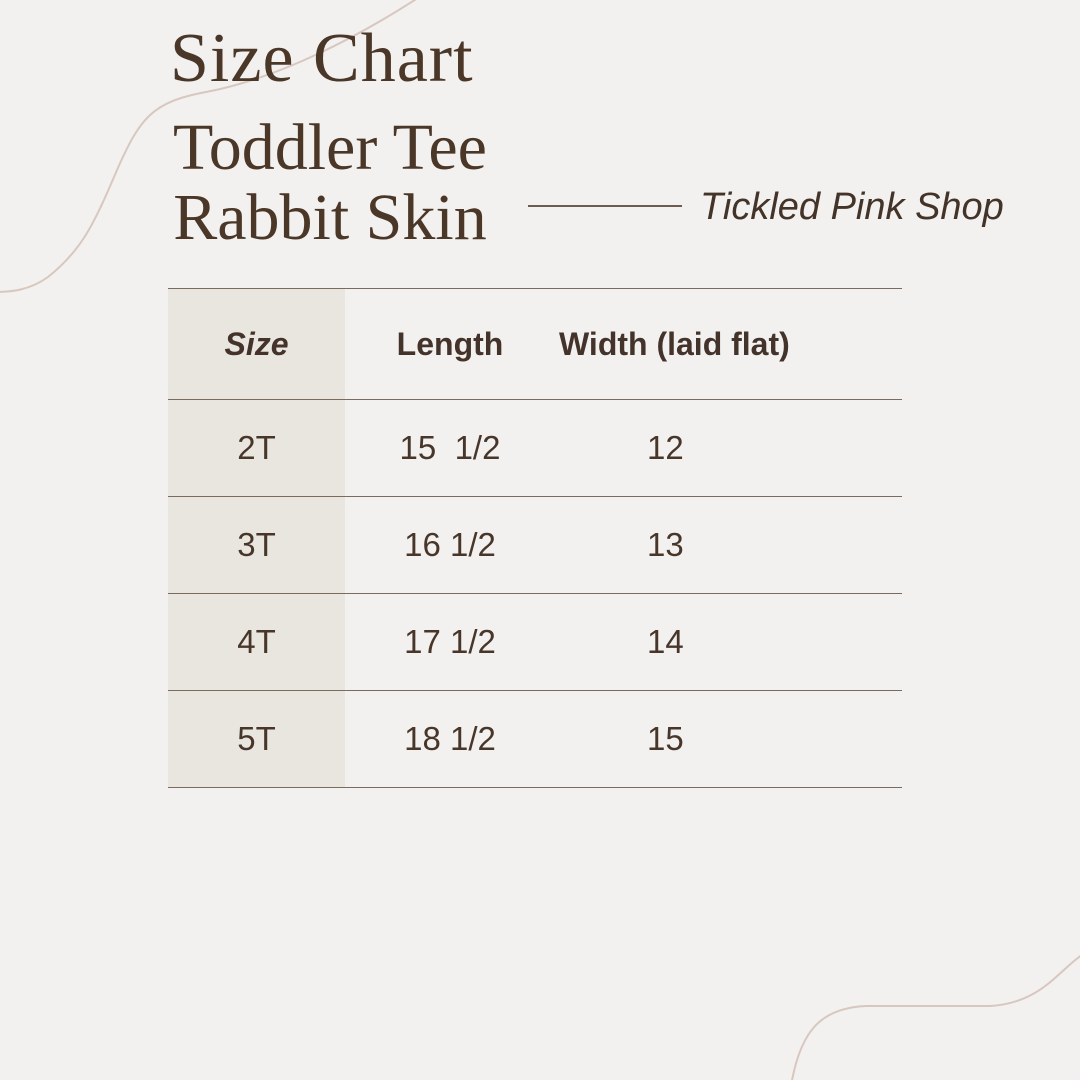 The height and width of the screenshot is (1080, 1080). Describe the element at coordinates (935, 1017) in the screenshot. I see `decorative-curve-bottom-right` at that location.